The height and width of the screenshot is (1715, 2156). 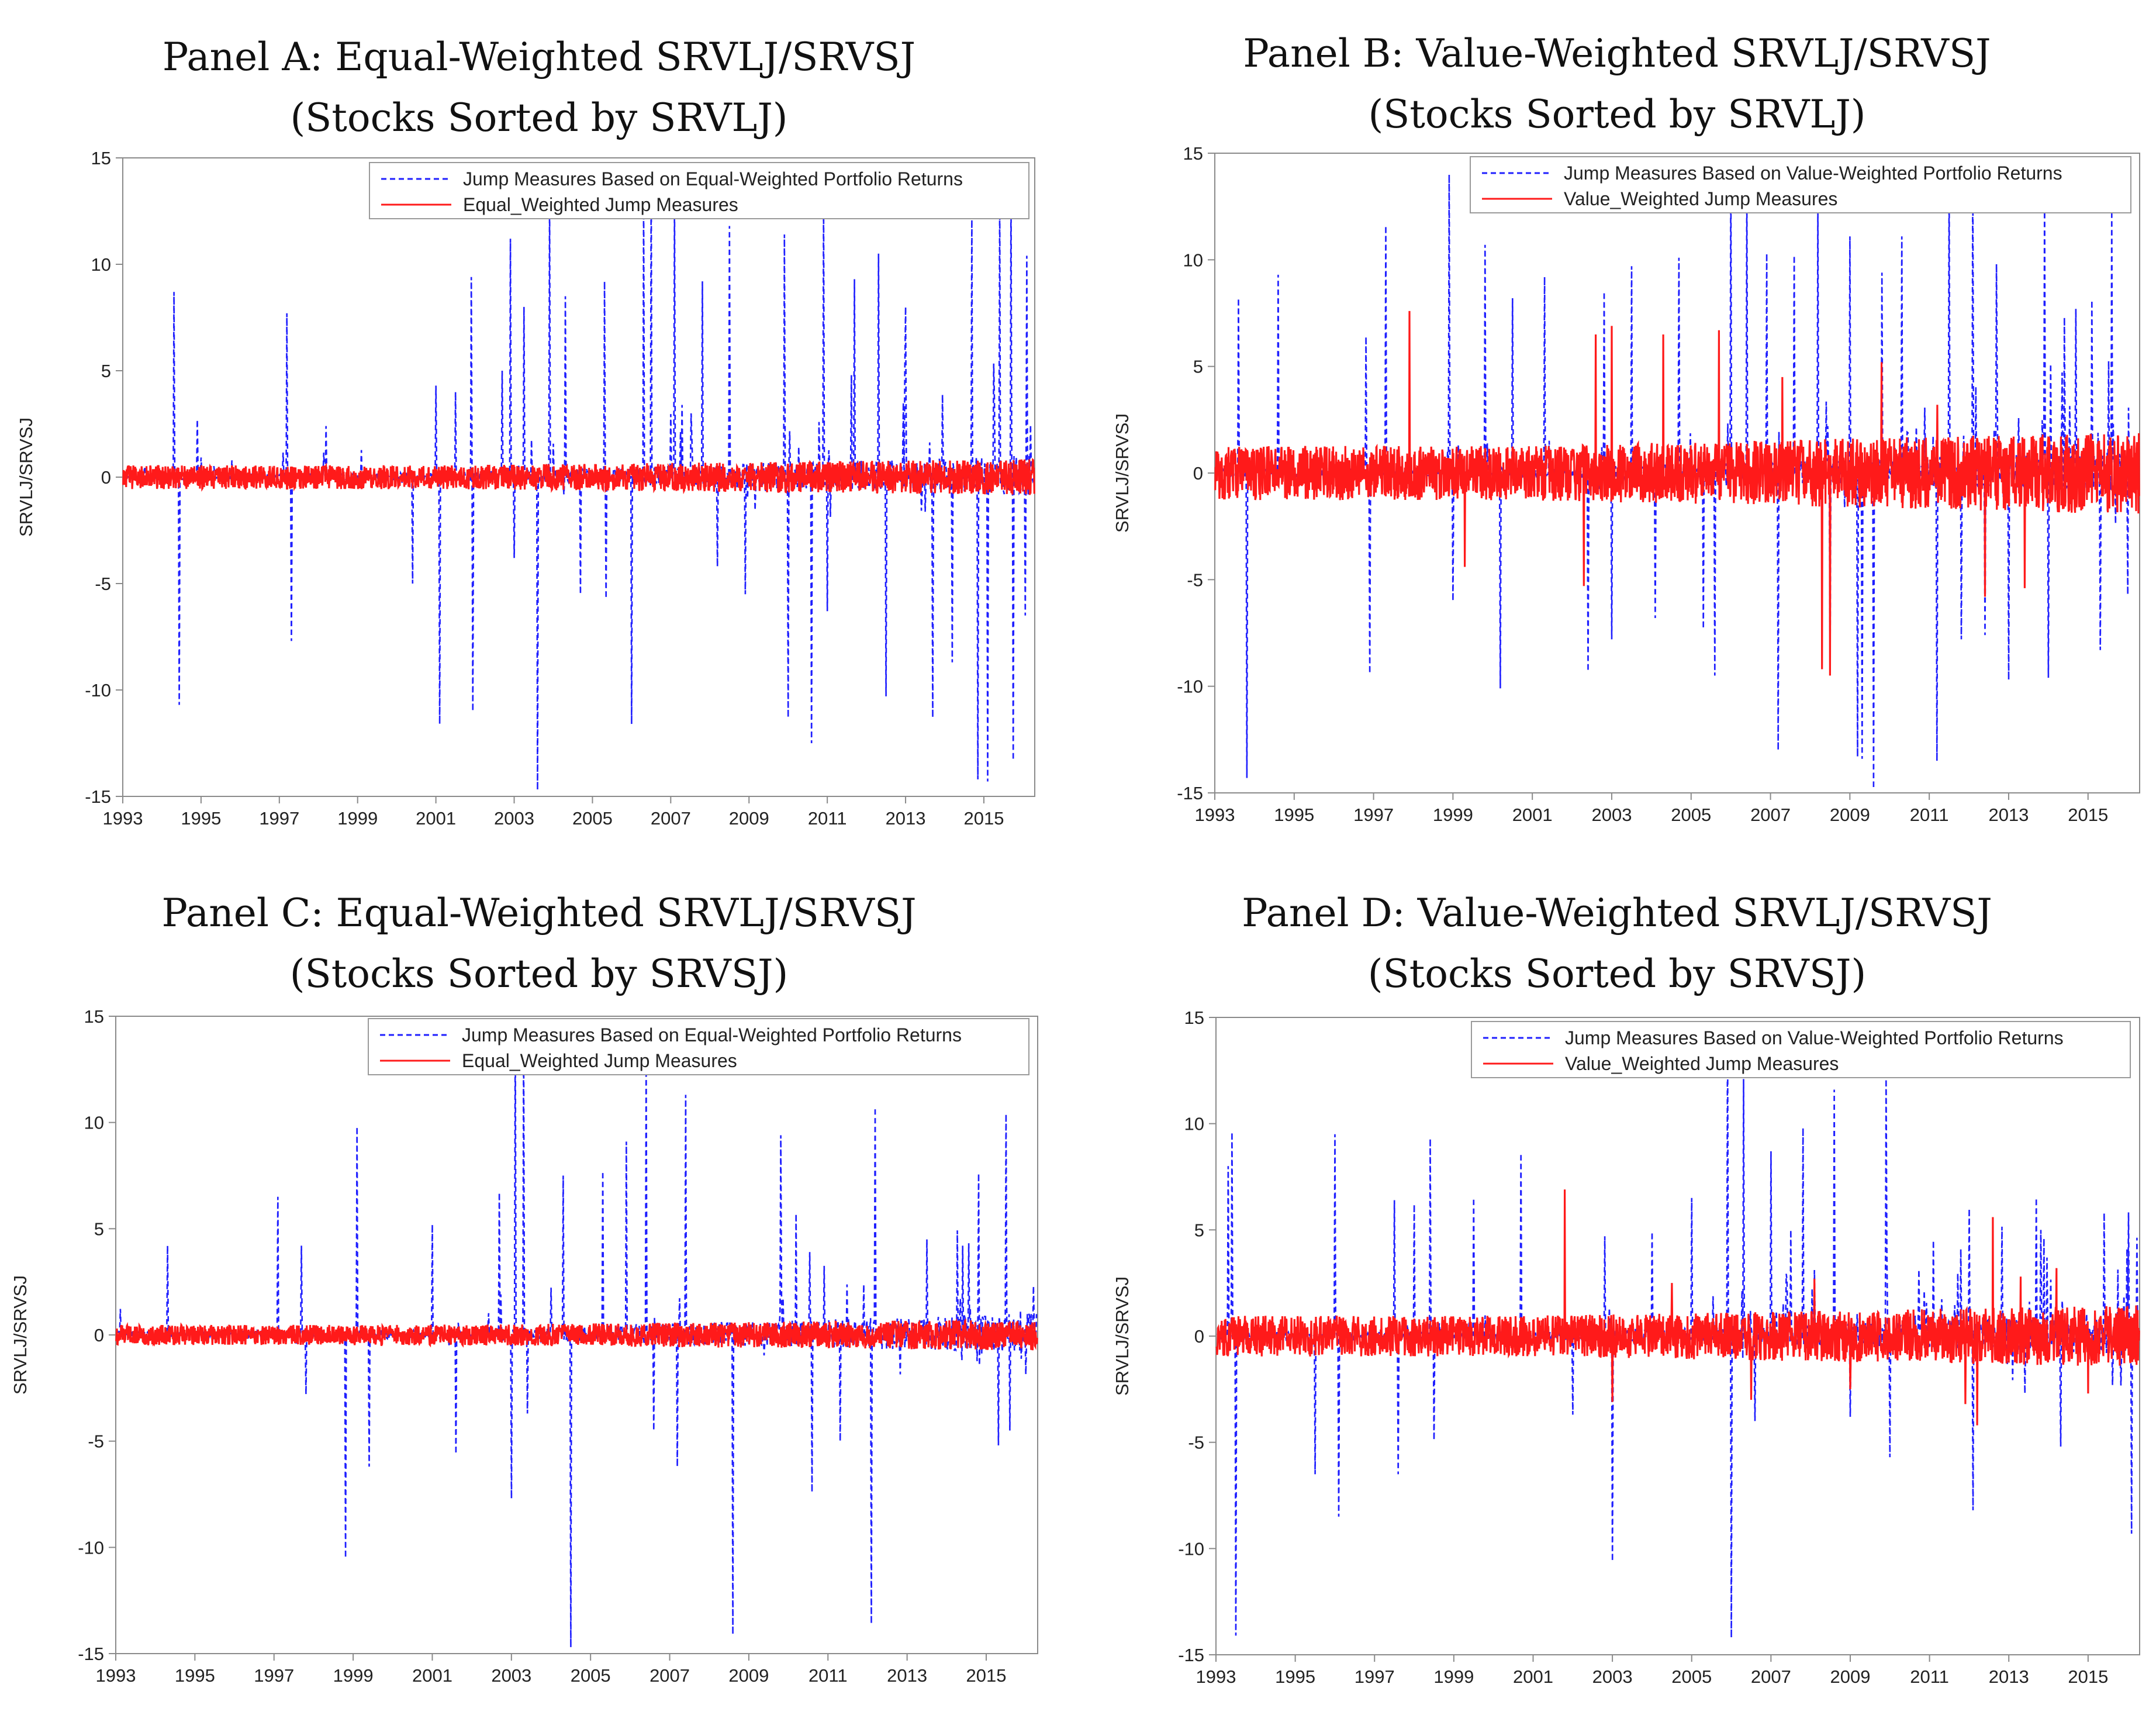 I want to click on panel-b-x-tick-label: 1997, so click(x=1374, y=815).